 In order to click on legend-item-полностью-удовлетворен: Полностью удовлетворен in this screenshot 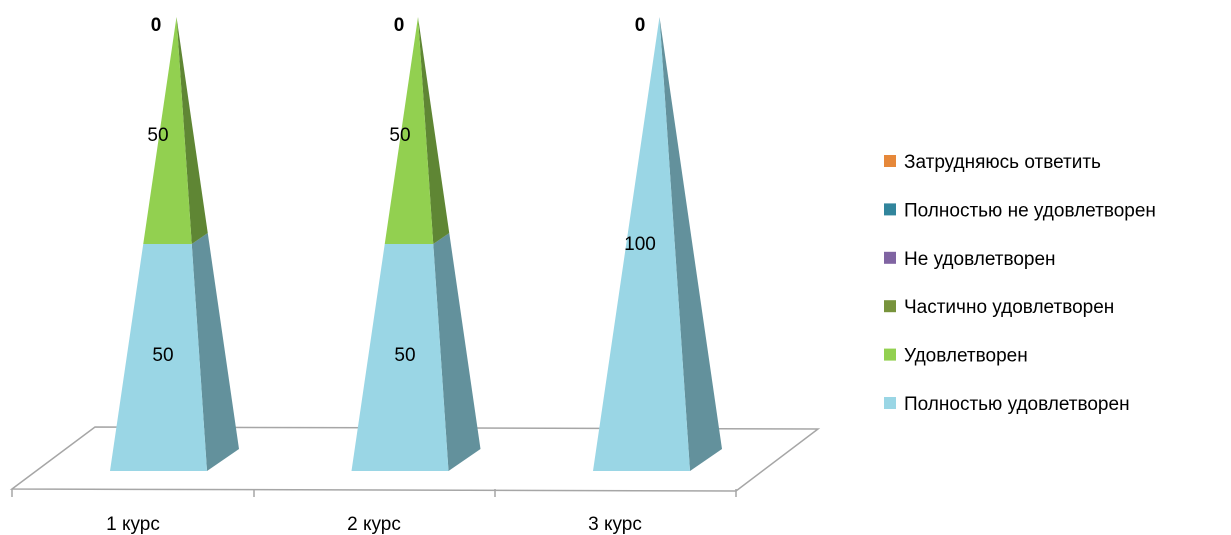, I will do `click(1007, 404)`.